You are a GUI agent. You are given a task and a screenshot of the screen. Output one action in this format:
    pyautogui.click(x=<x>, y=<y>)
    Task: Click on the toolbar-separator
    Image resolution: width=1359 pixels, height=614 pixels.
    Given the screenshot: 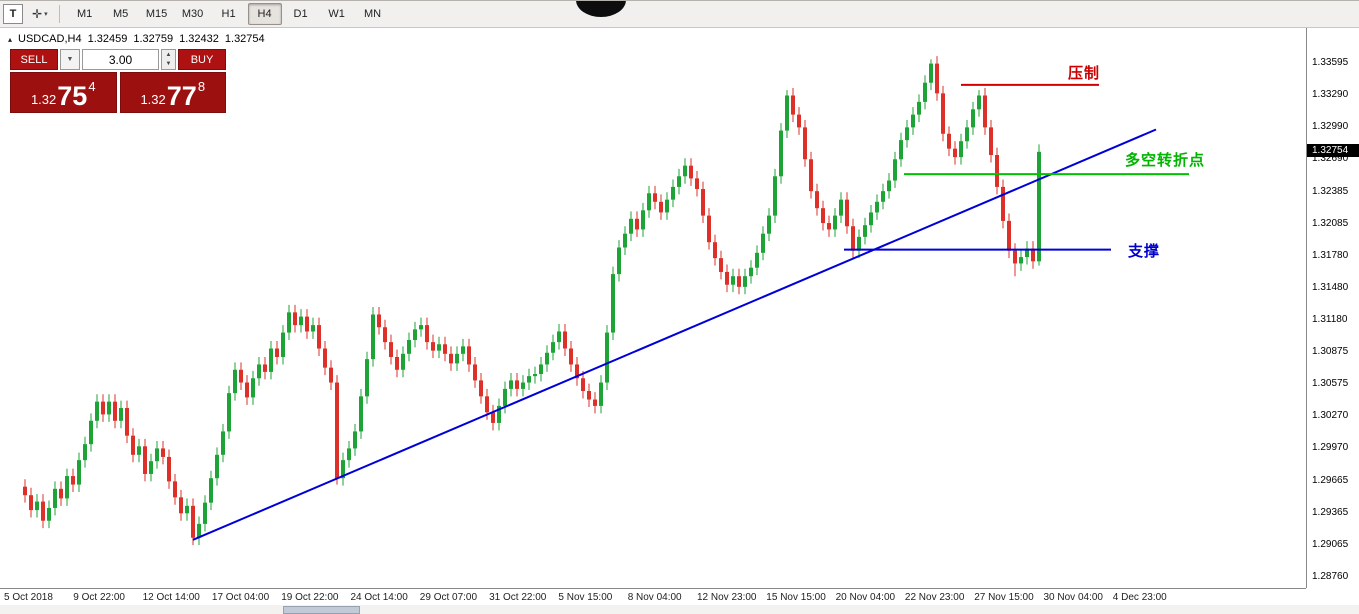 What is the action you would take?
    pyautogui.click(x=59, y=14)
    